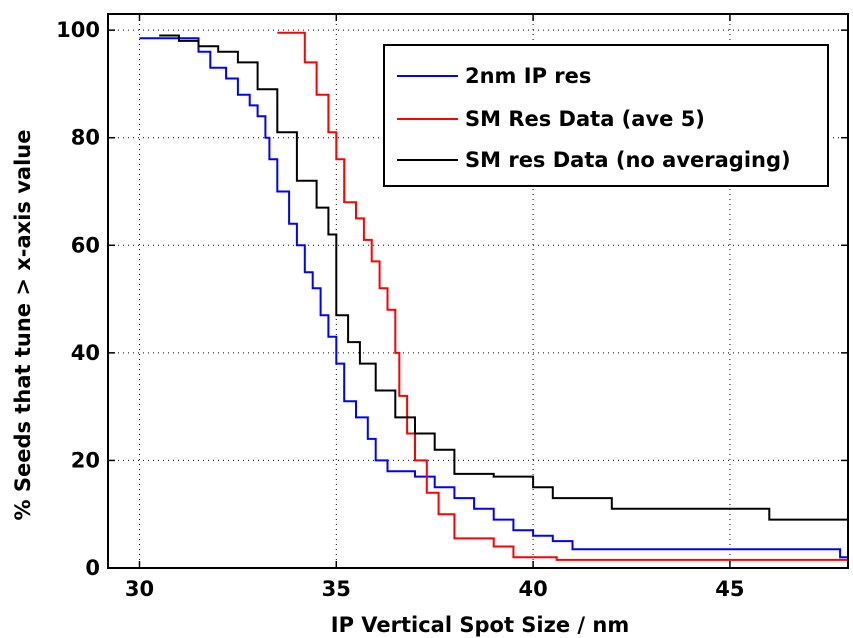 Image resolution: width=853 pixels, height=638 pixels. I want to click on y-tick-label: 20, so click(85, 460).